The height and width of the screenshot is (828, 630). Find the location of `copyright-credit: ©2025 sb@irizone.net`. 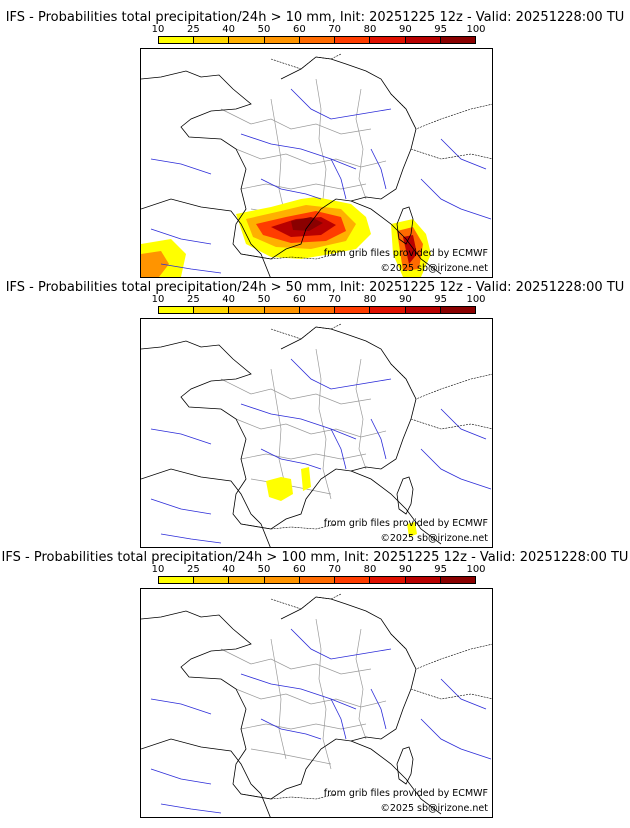

copyright-credit: ©2025 sb@irizone.net is located at coordinates (434, 538).